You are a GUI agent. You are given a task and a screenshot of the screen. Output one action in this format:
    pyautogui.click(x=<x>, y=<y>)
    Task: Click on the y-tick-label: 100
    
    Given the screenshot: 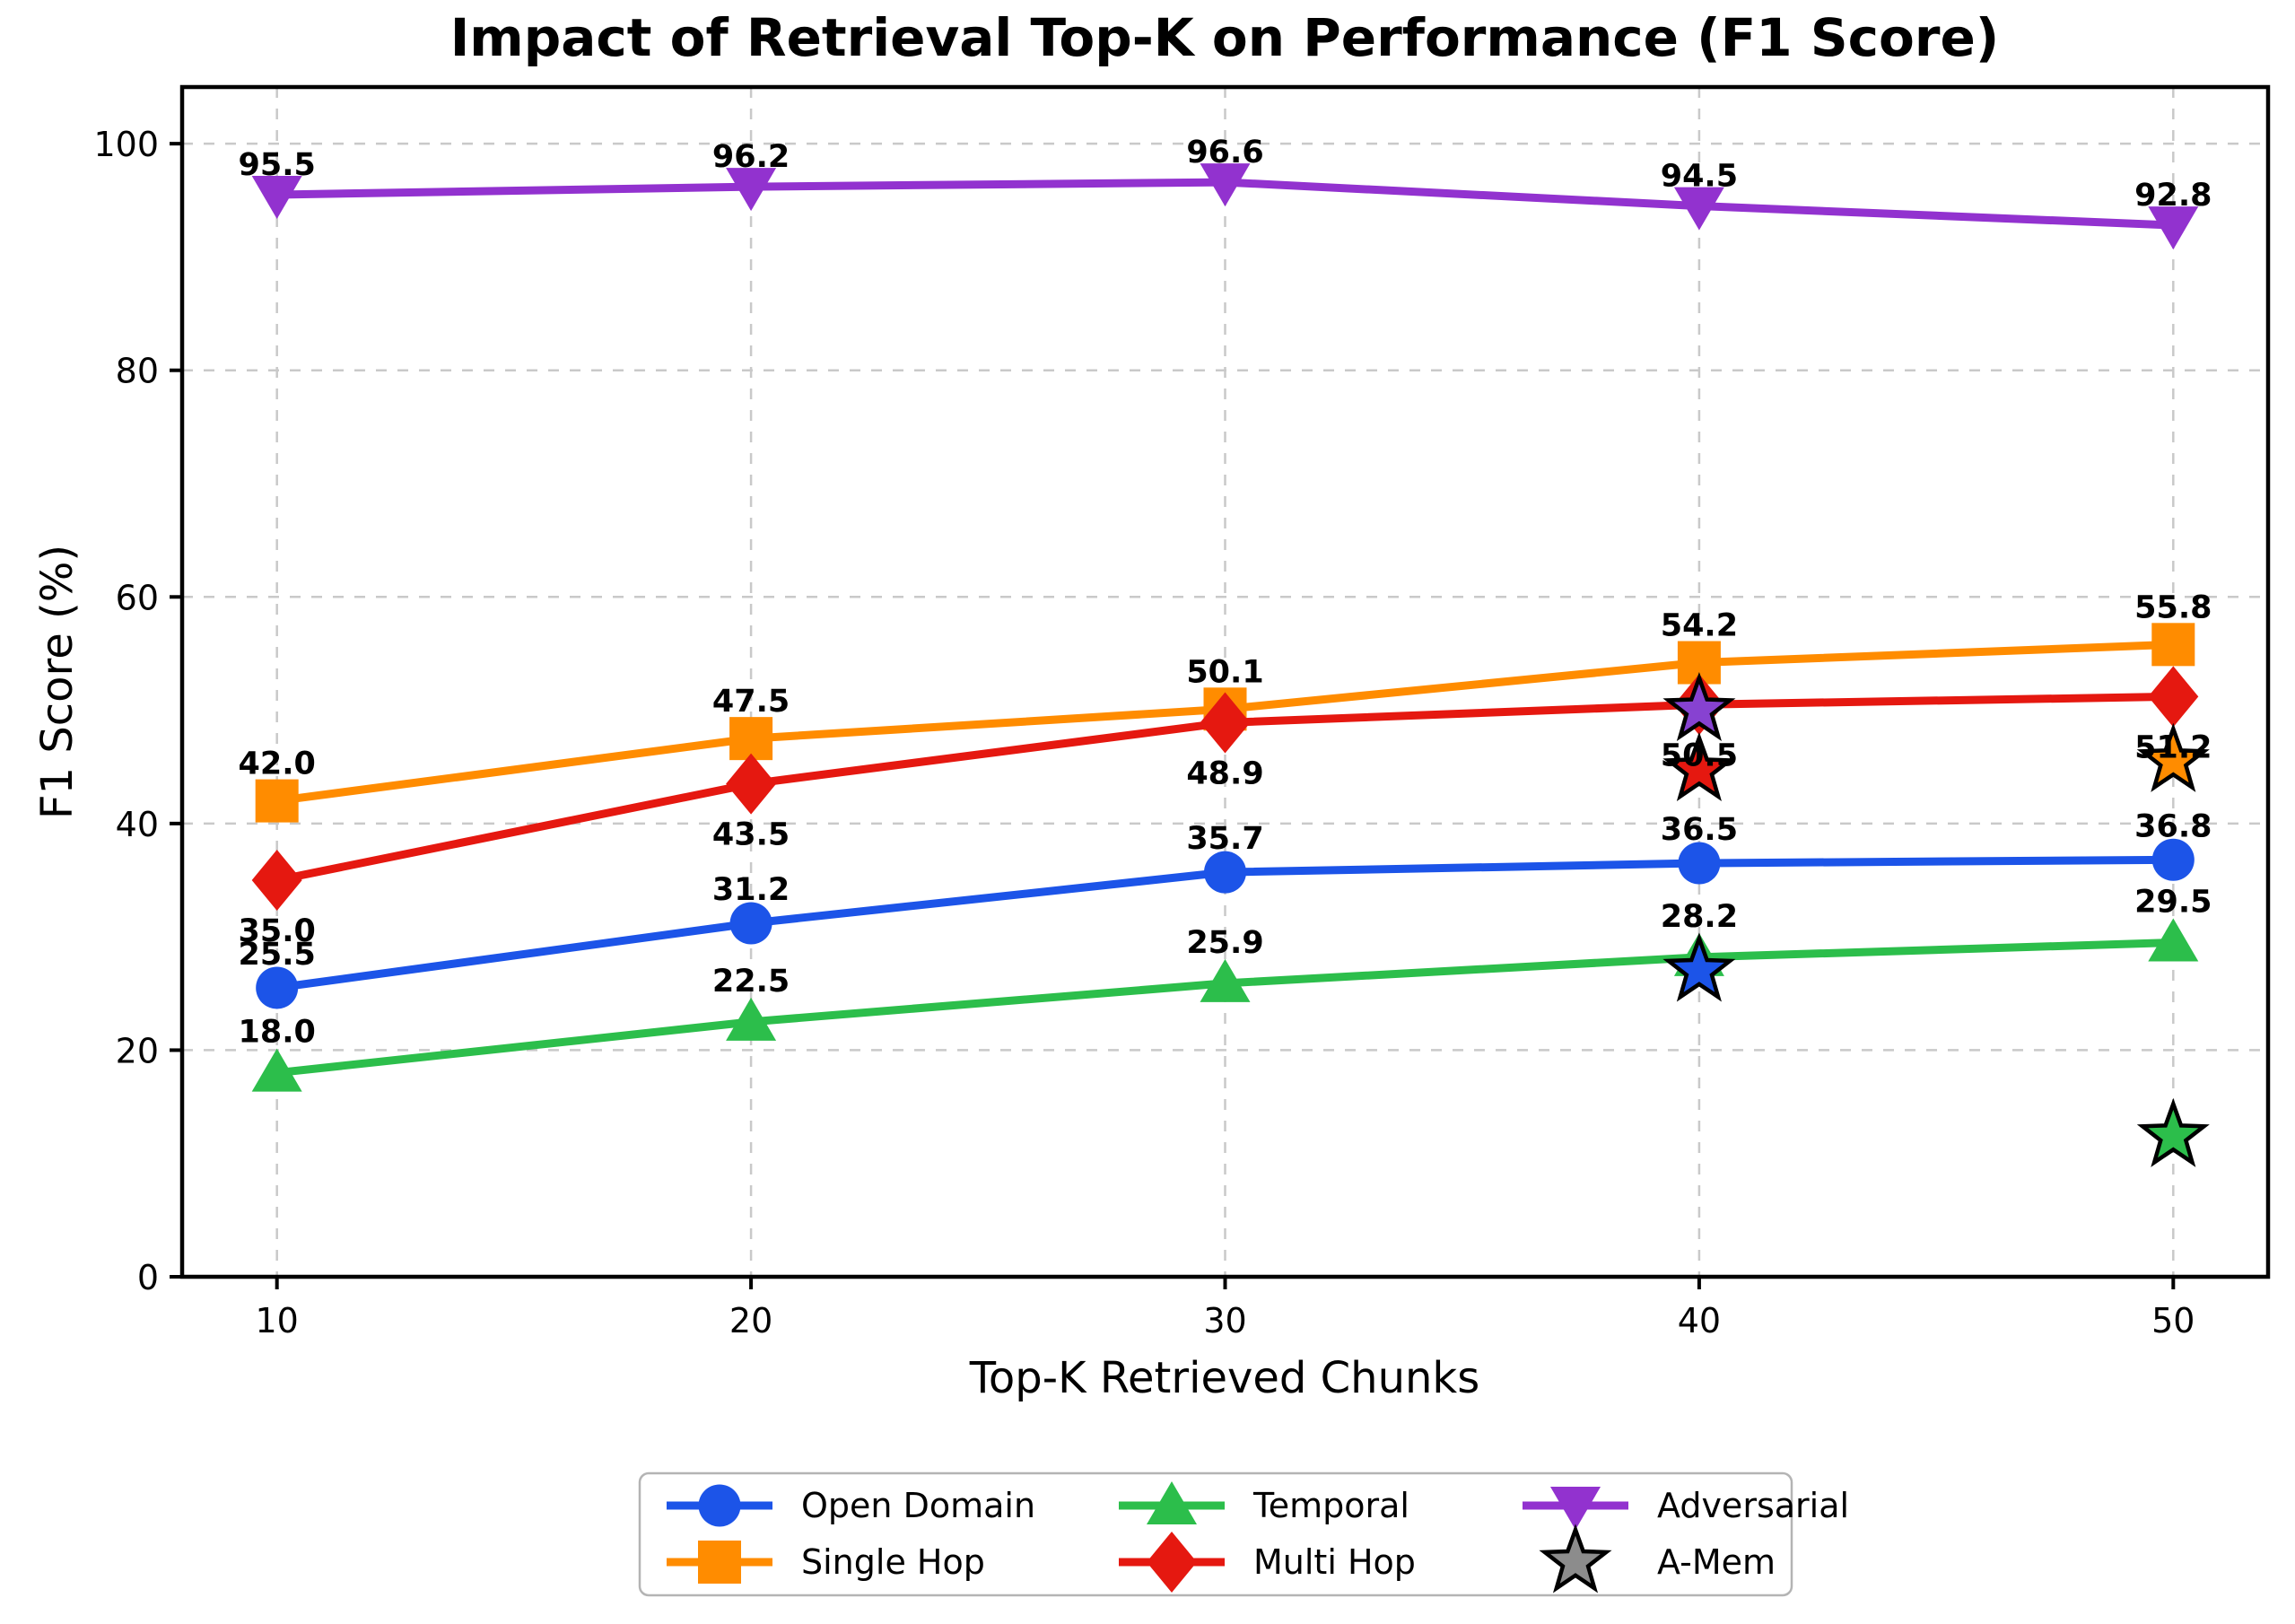 What is the action you would take?
    pyautogui.click(x=126, y=144)
    